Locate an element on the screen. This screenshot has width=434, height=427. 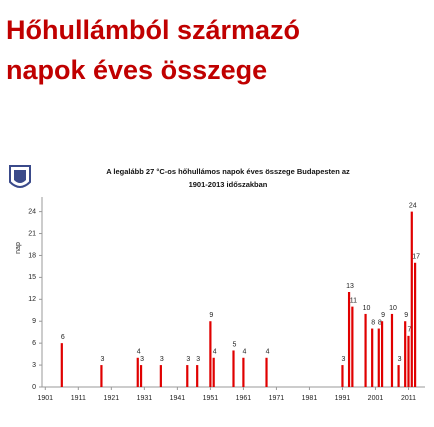
heading-line: napok éves összege is located at coordinates (136, 70).